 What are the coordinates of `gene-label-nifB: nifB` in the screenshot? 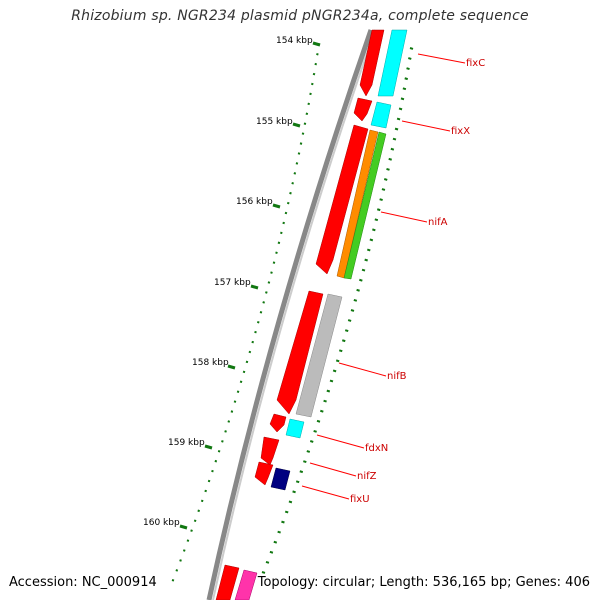 It's located at (397, 376).